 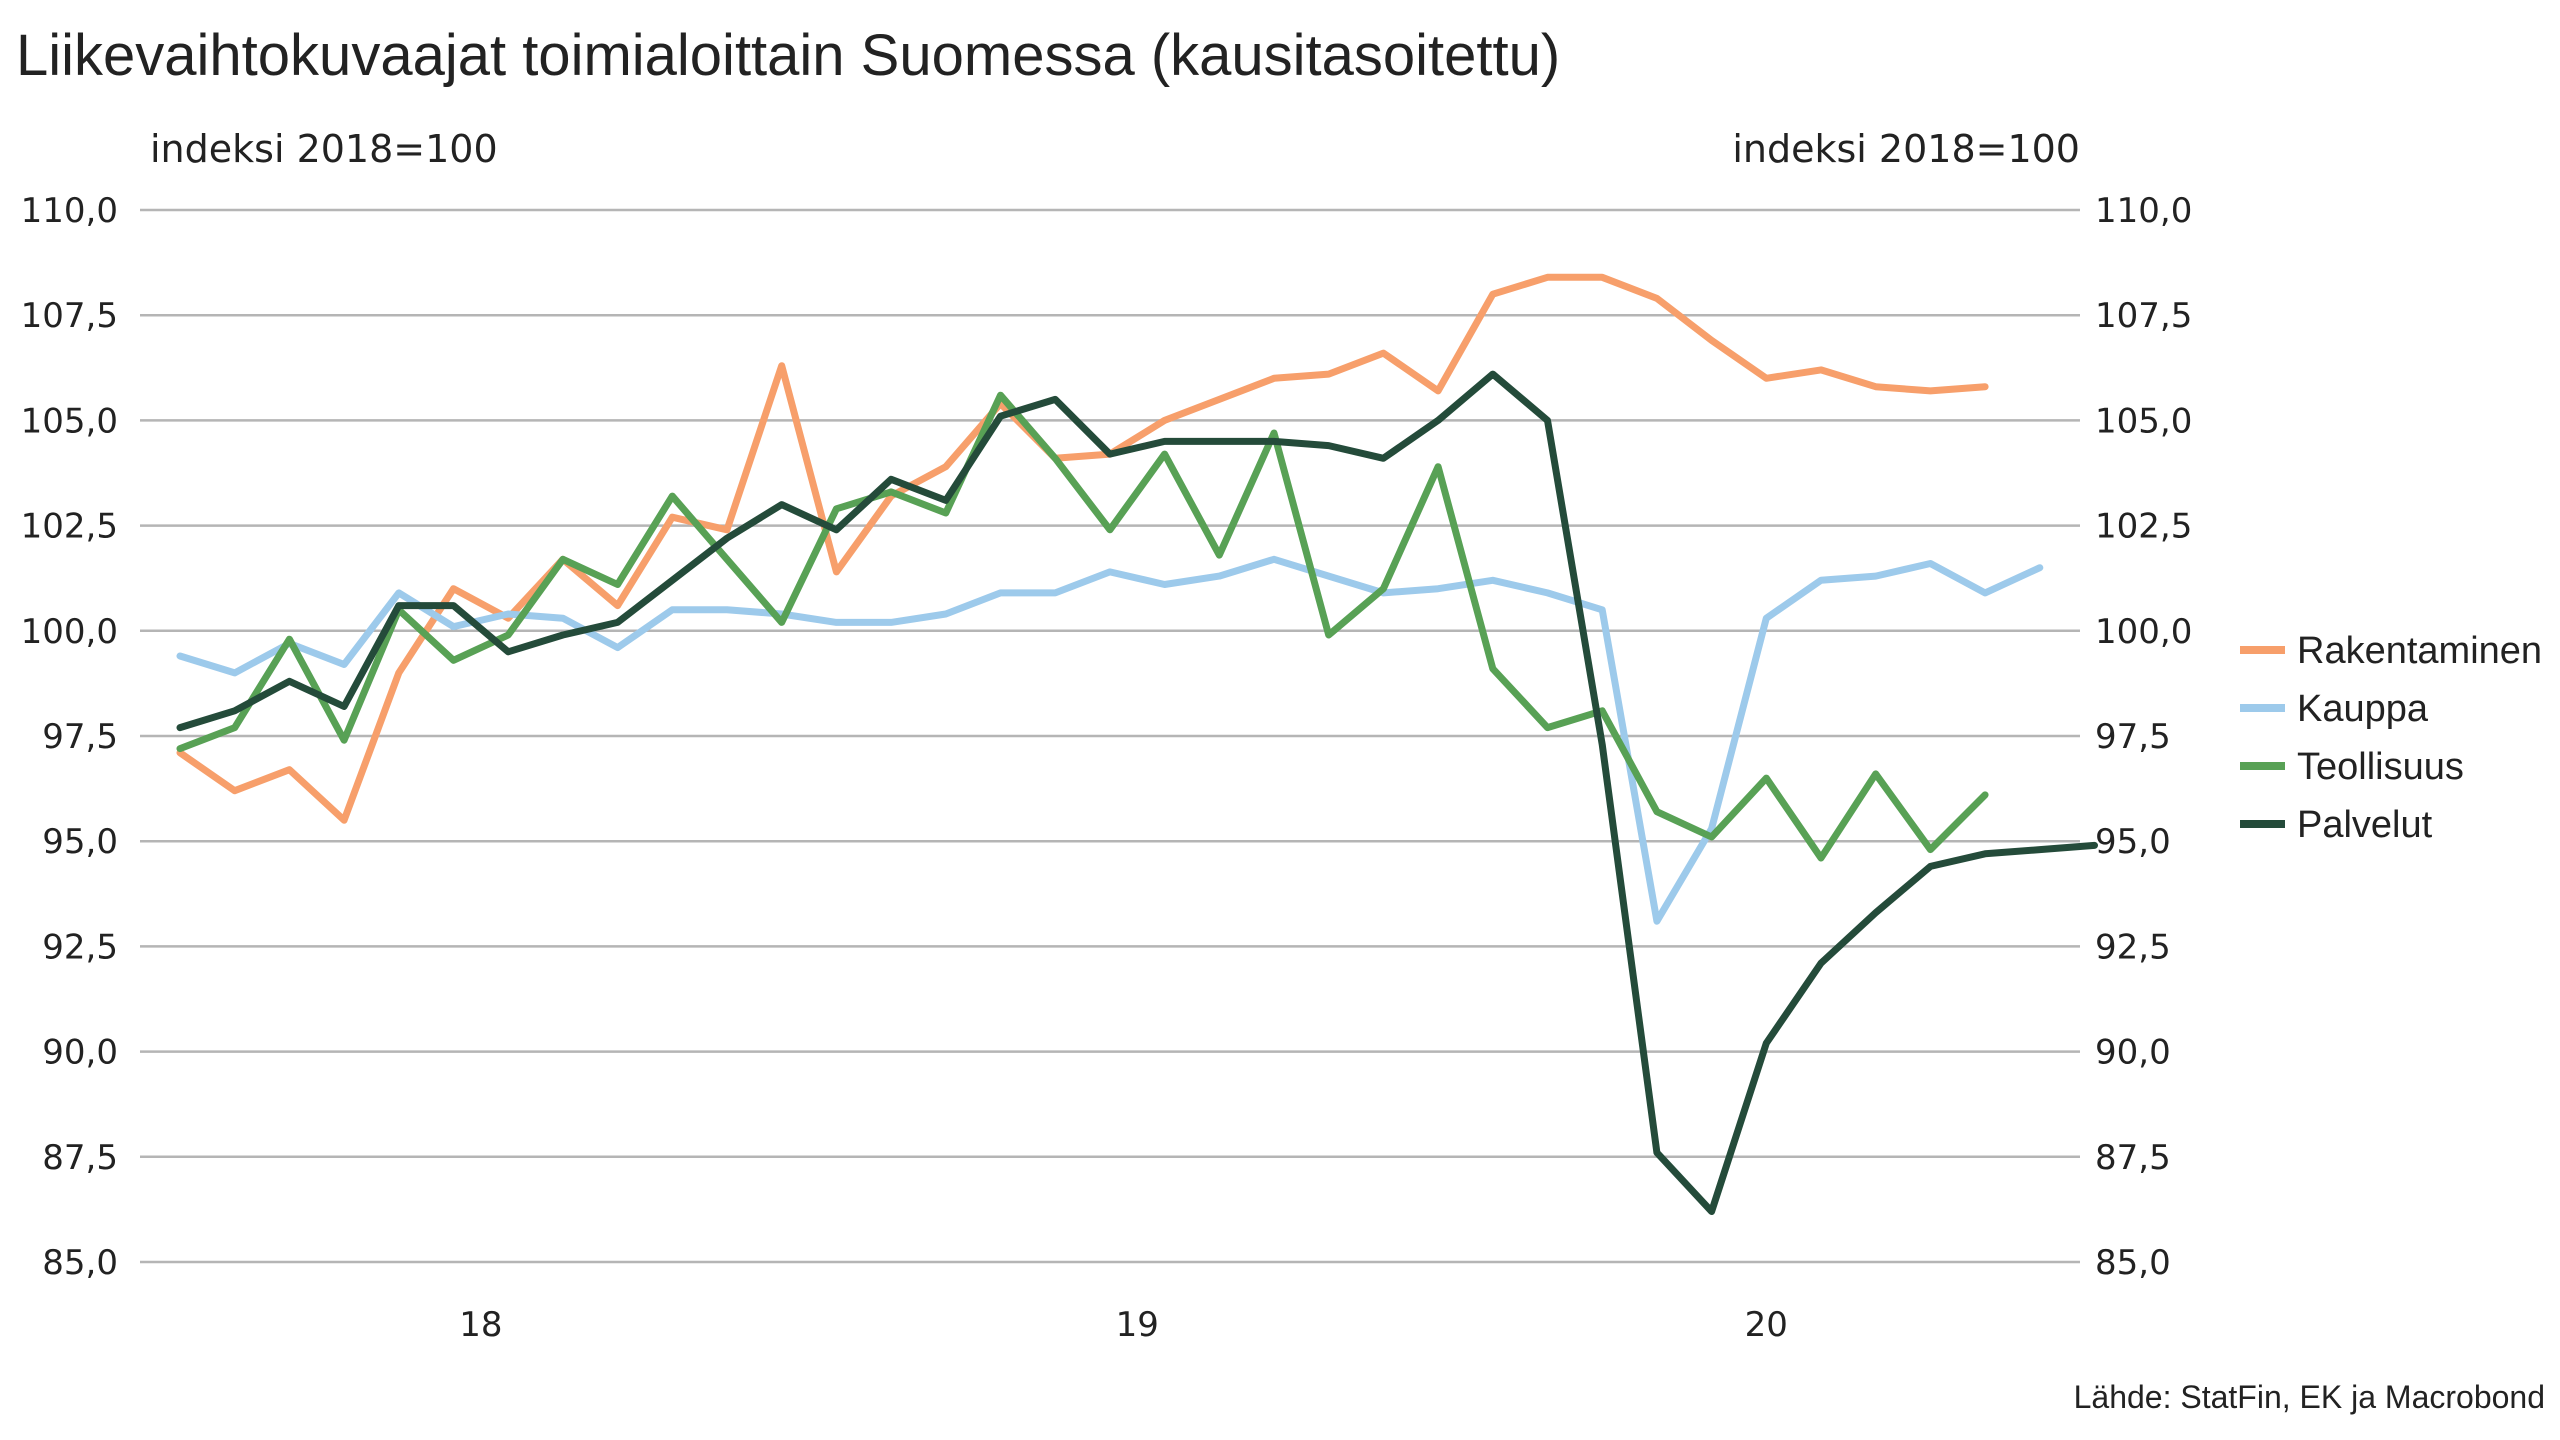 I want to click on y-tick-label-right: 107,5, so click(x=2143, y=316).